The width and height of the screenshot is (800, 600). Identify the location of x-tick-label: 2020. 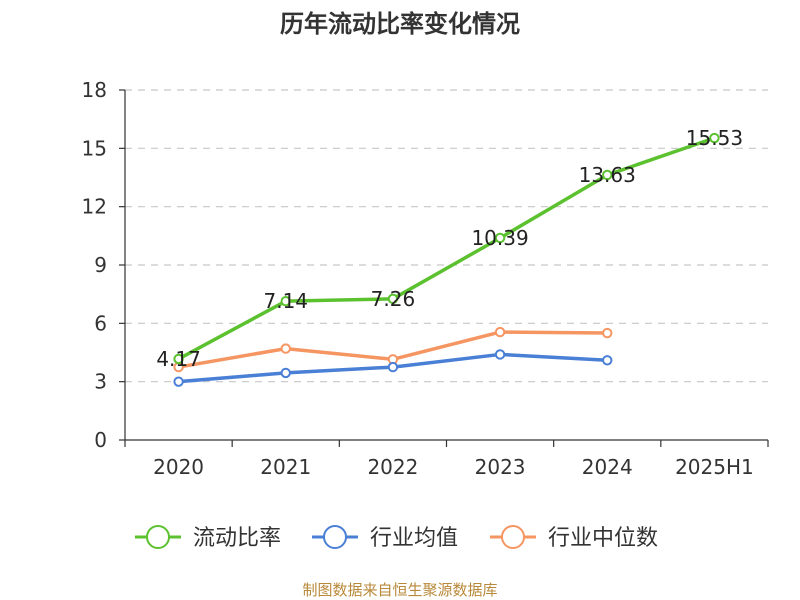
(178, 467).